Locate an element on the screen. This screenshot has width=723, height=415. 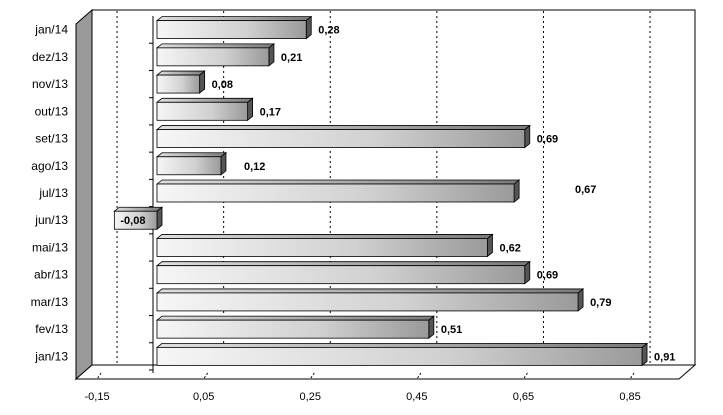
value-label: 0,12 is located at coordinates (254, 167).